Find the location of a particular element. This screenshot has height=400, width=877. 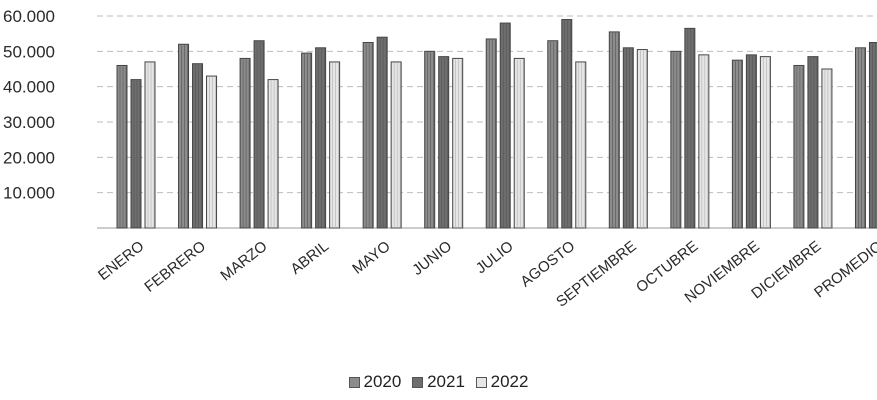

bar-2021-abril is located at coordinates (321, 138).